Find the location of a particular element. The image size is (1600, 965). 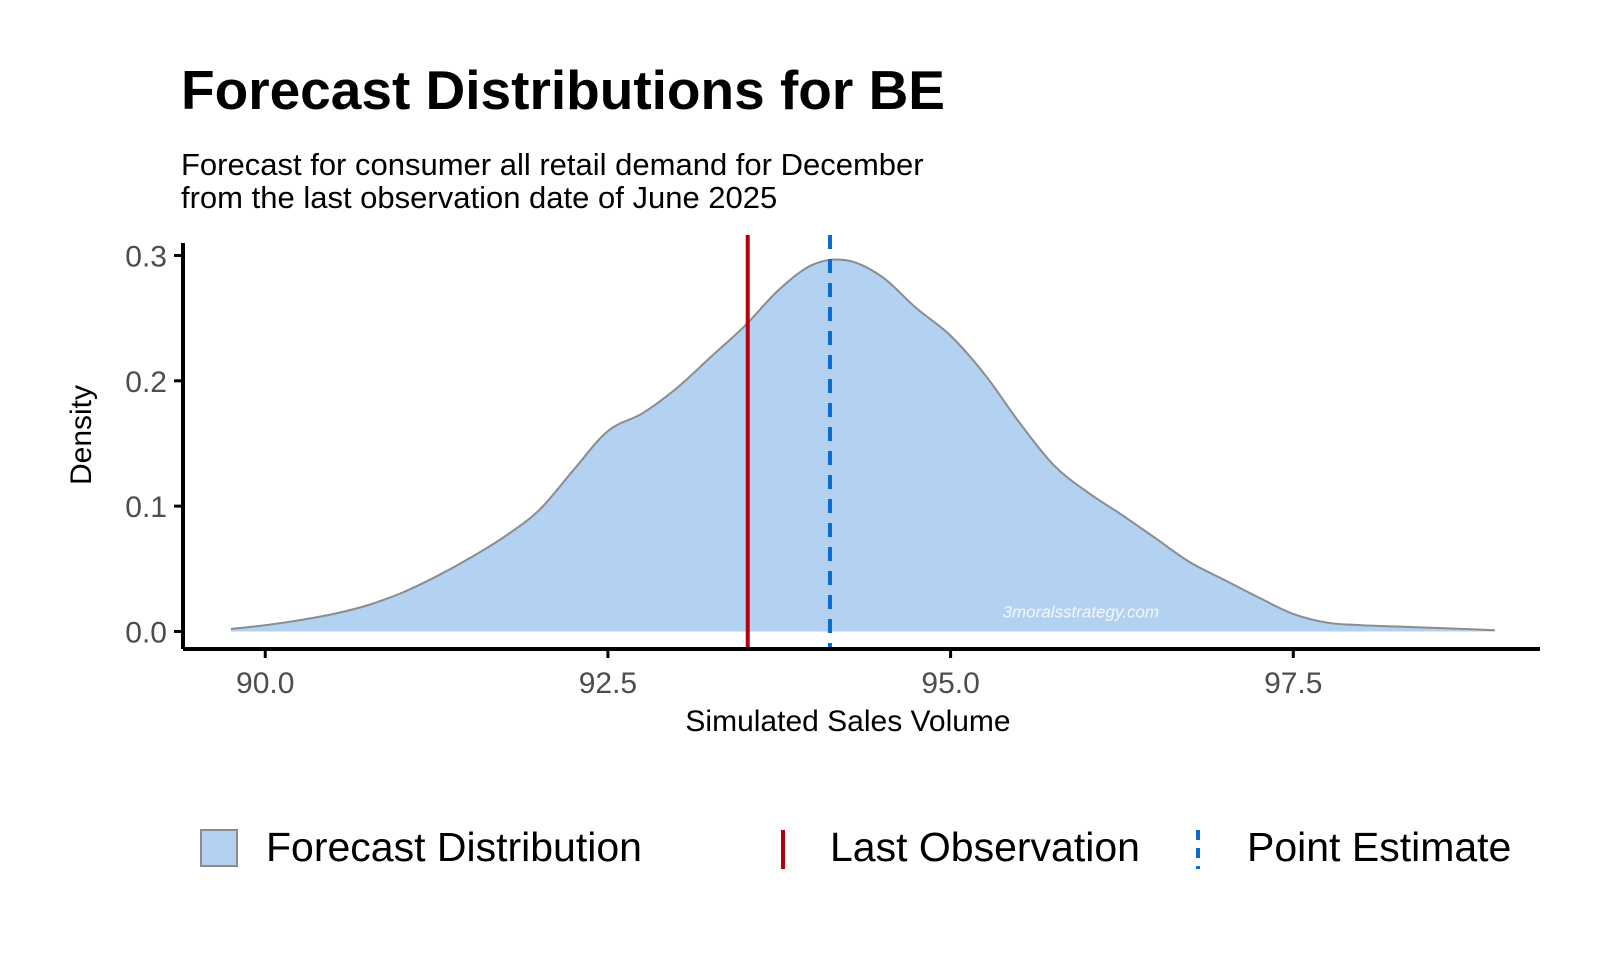

watermark-text: 3moralsstrategy.com is located at coordinates (1081, 612).